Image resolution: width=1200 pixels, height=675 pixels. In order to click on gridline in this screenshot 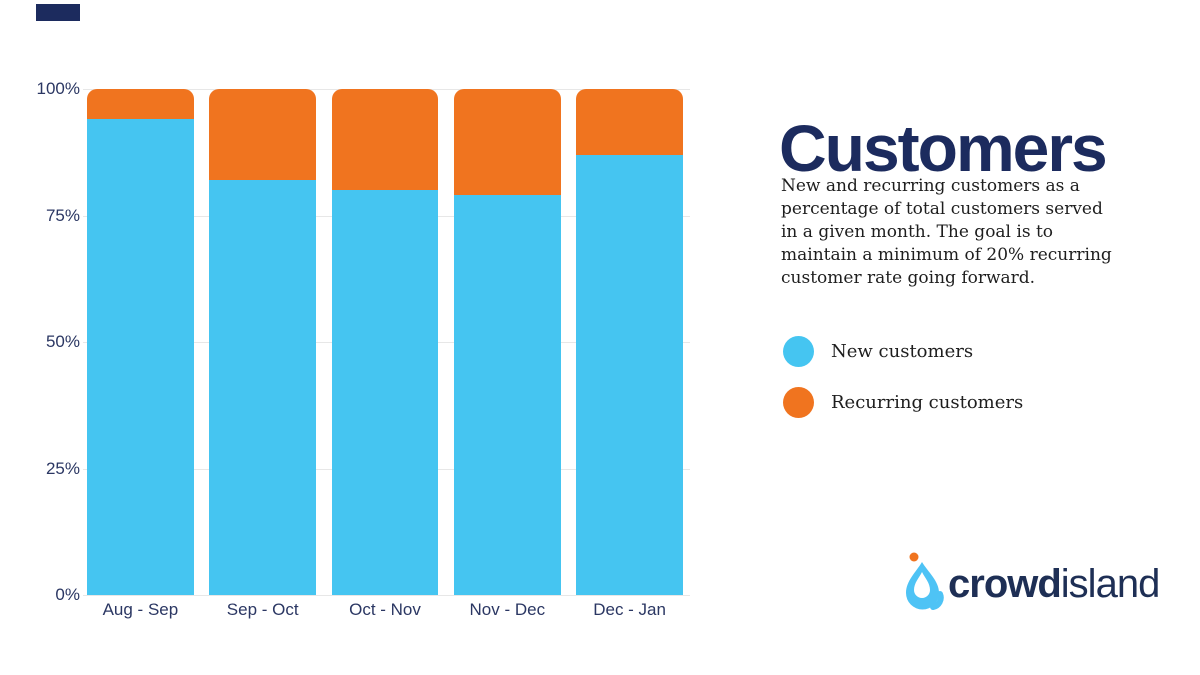, I will do `click(386, 595)`.